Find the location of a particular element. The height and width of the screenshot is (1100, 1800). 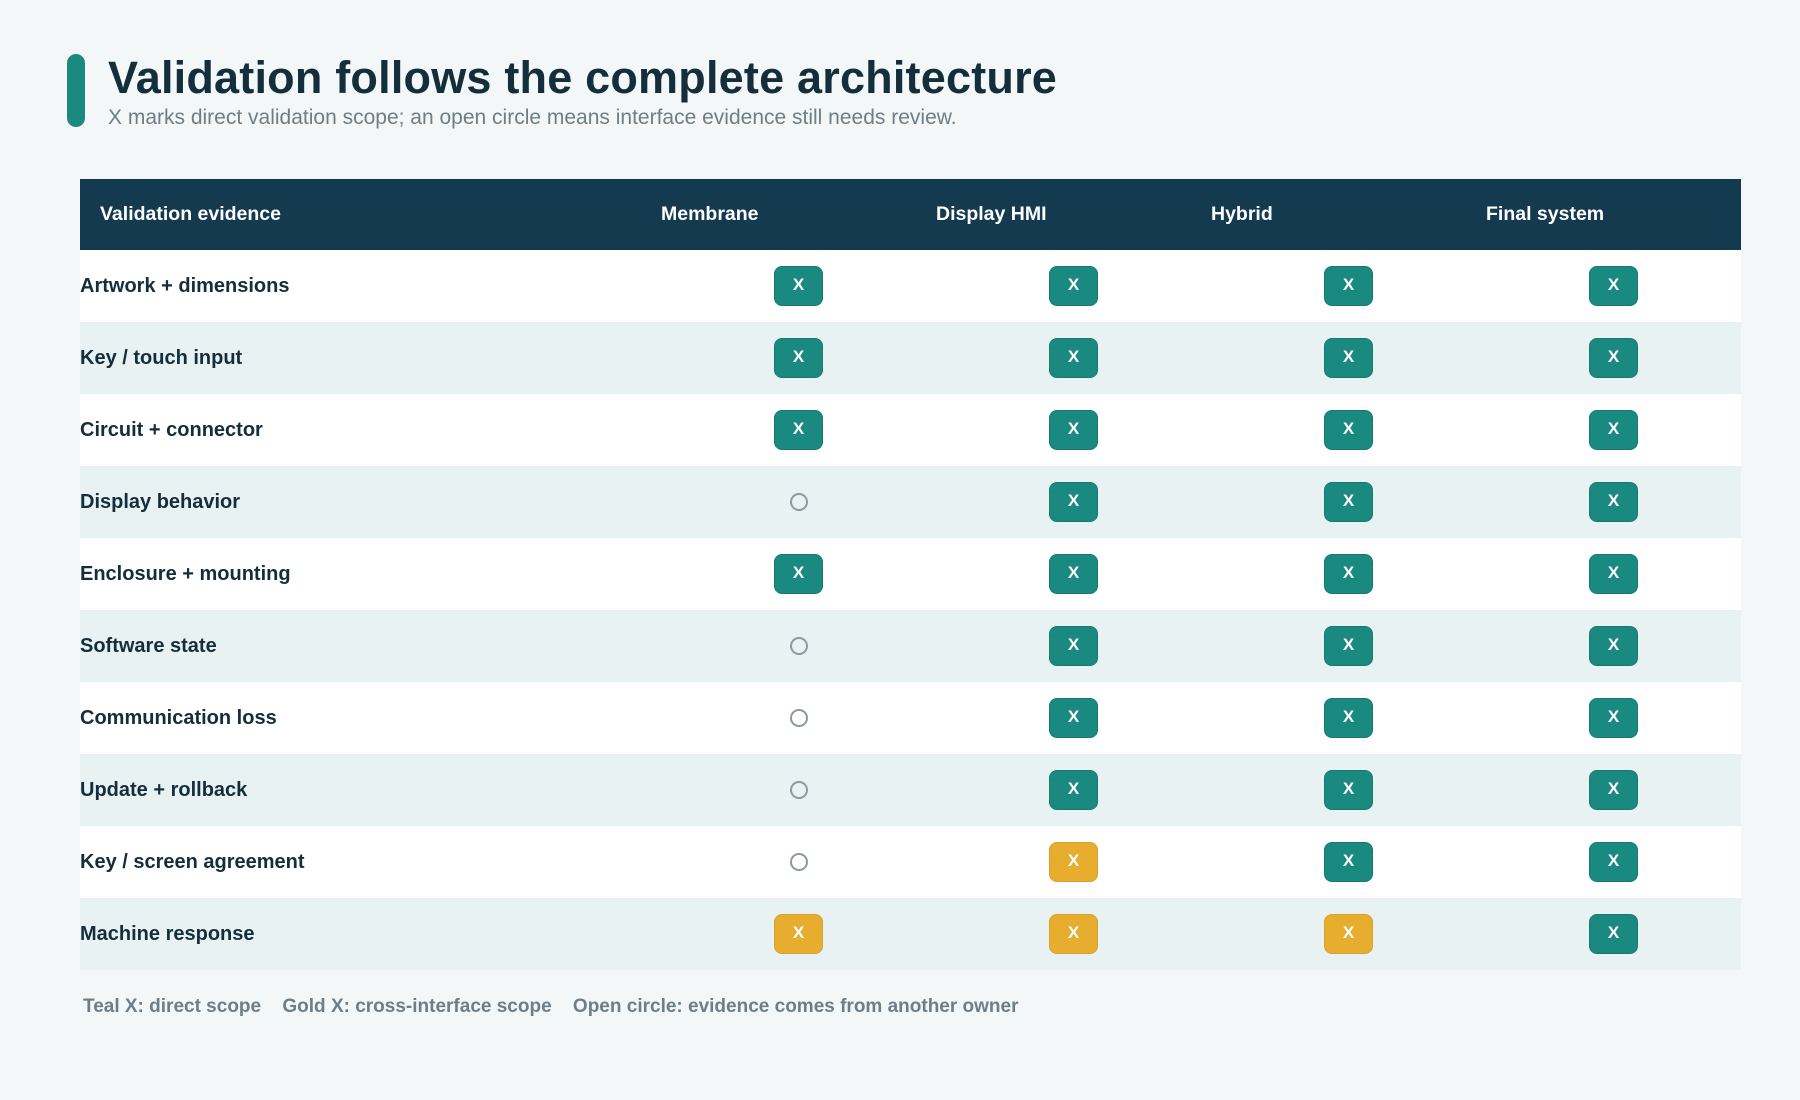

table-row: Enclosure + mounting X X X X is located at coordinates (910, 574).